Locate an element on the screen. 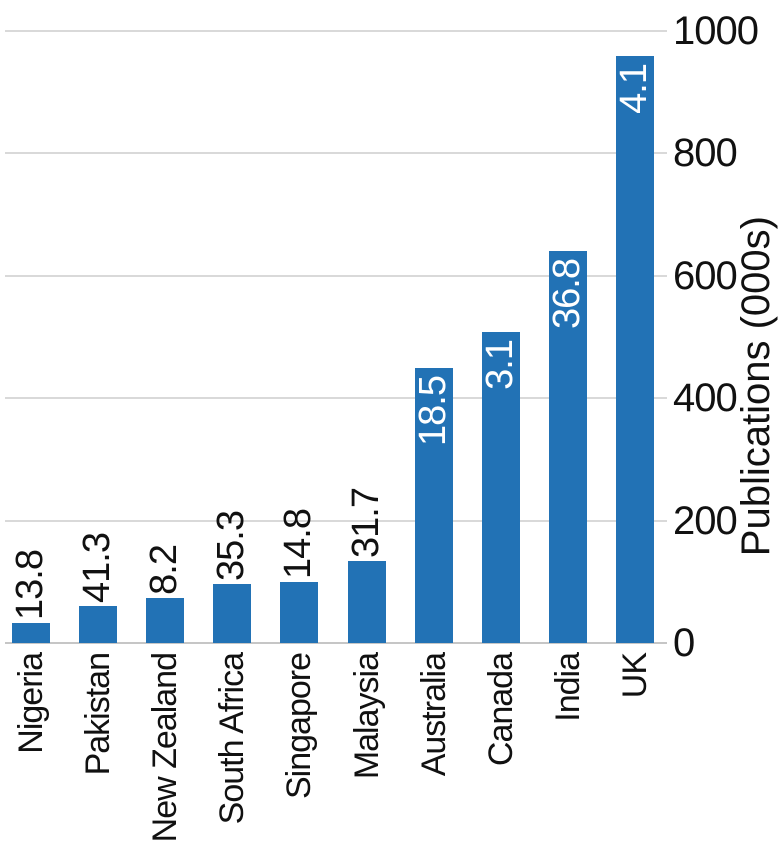 The image size is (780, 846). bar-uk: 4.1 is located at coordinates (634, 349).